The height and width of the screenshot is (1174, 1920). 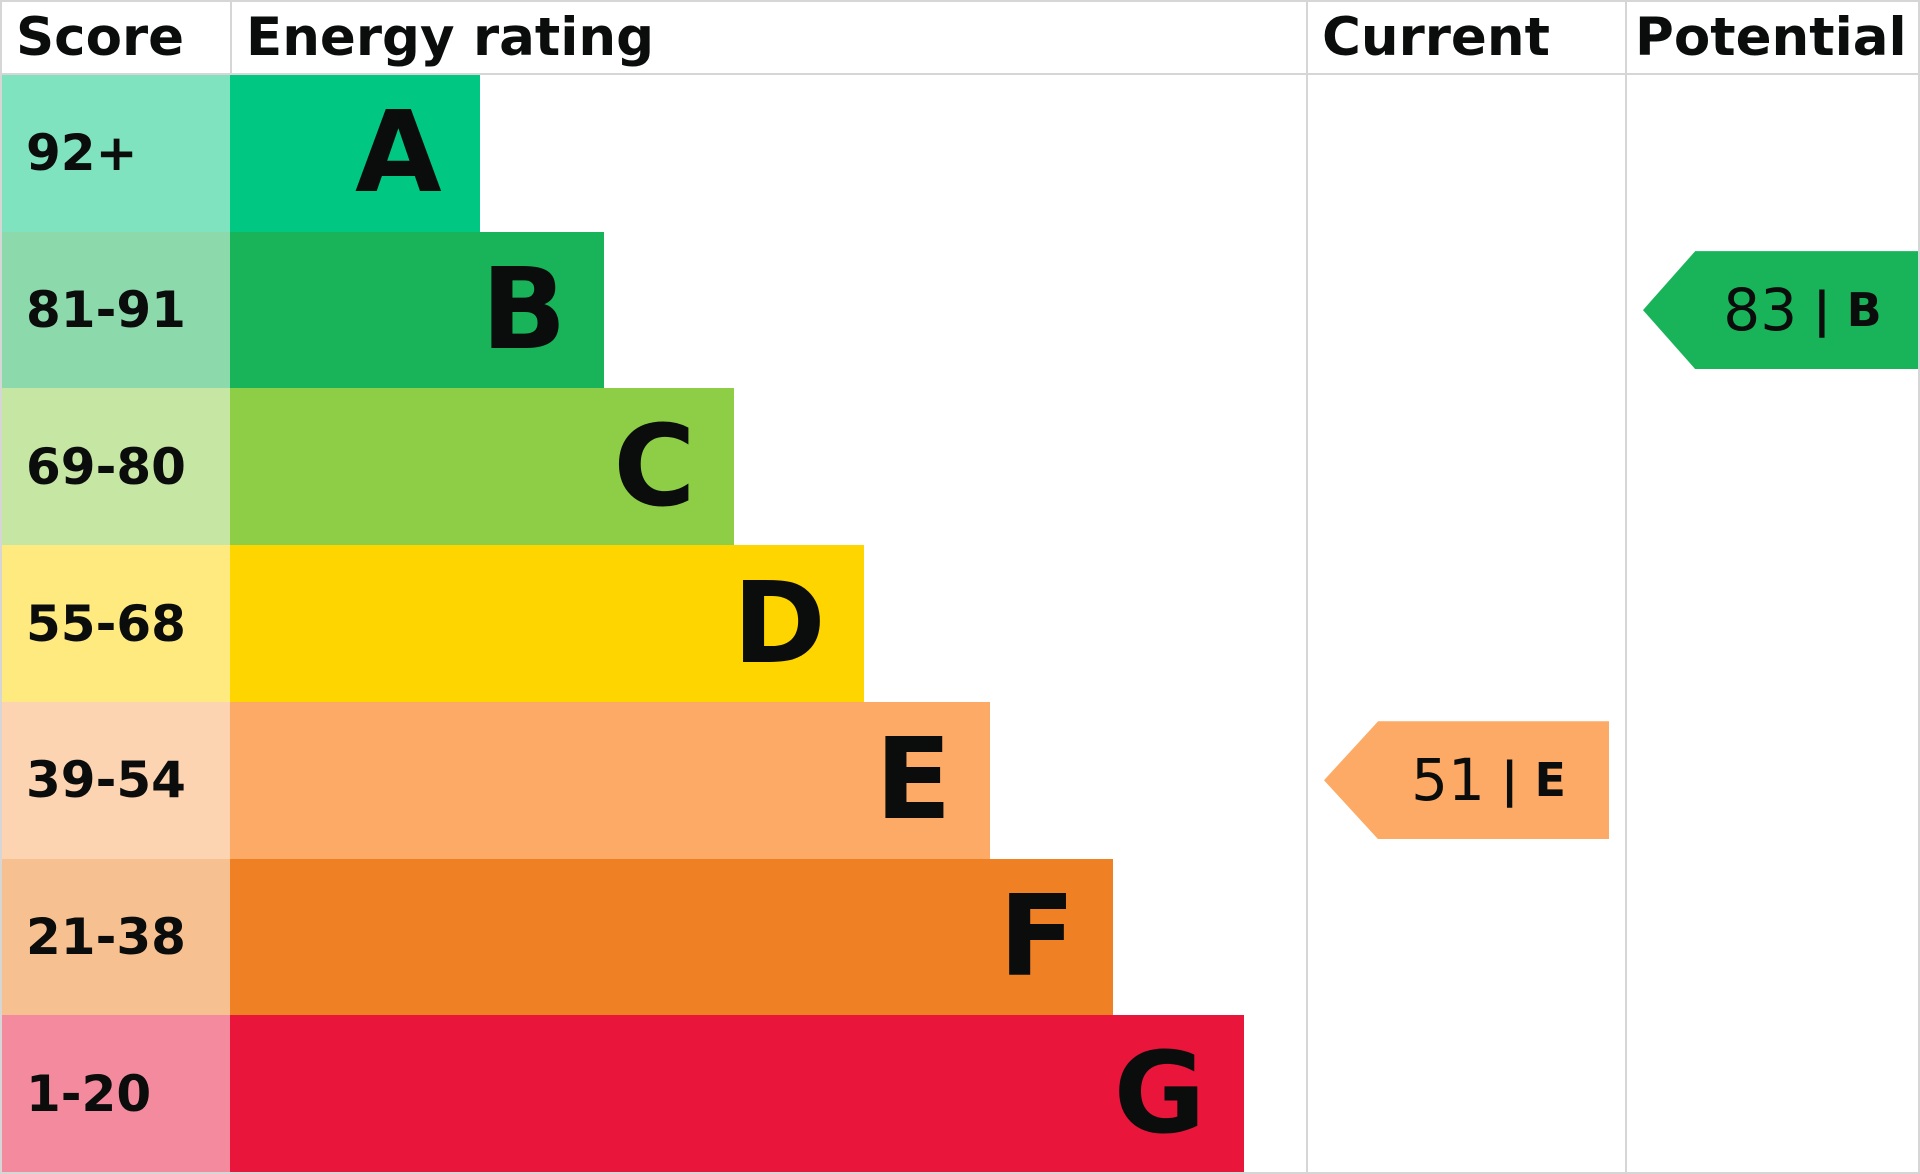 I want to click on potential-band-letter: B, so click(x=1864, y=310).